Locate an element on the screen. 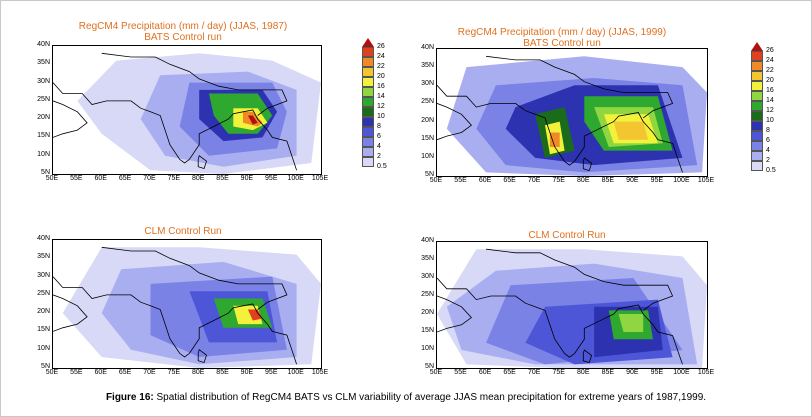 Image resolution: width=812 pixels, height=417 pixels. panel-3-title: CLM Control Run is located at coordinates (183, 231).